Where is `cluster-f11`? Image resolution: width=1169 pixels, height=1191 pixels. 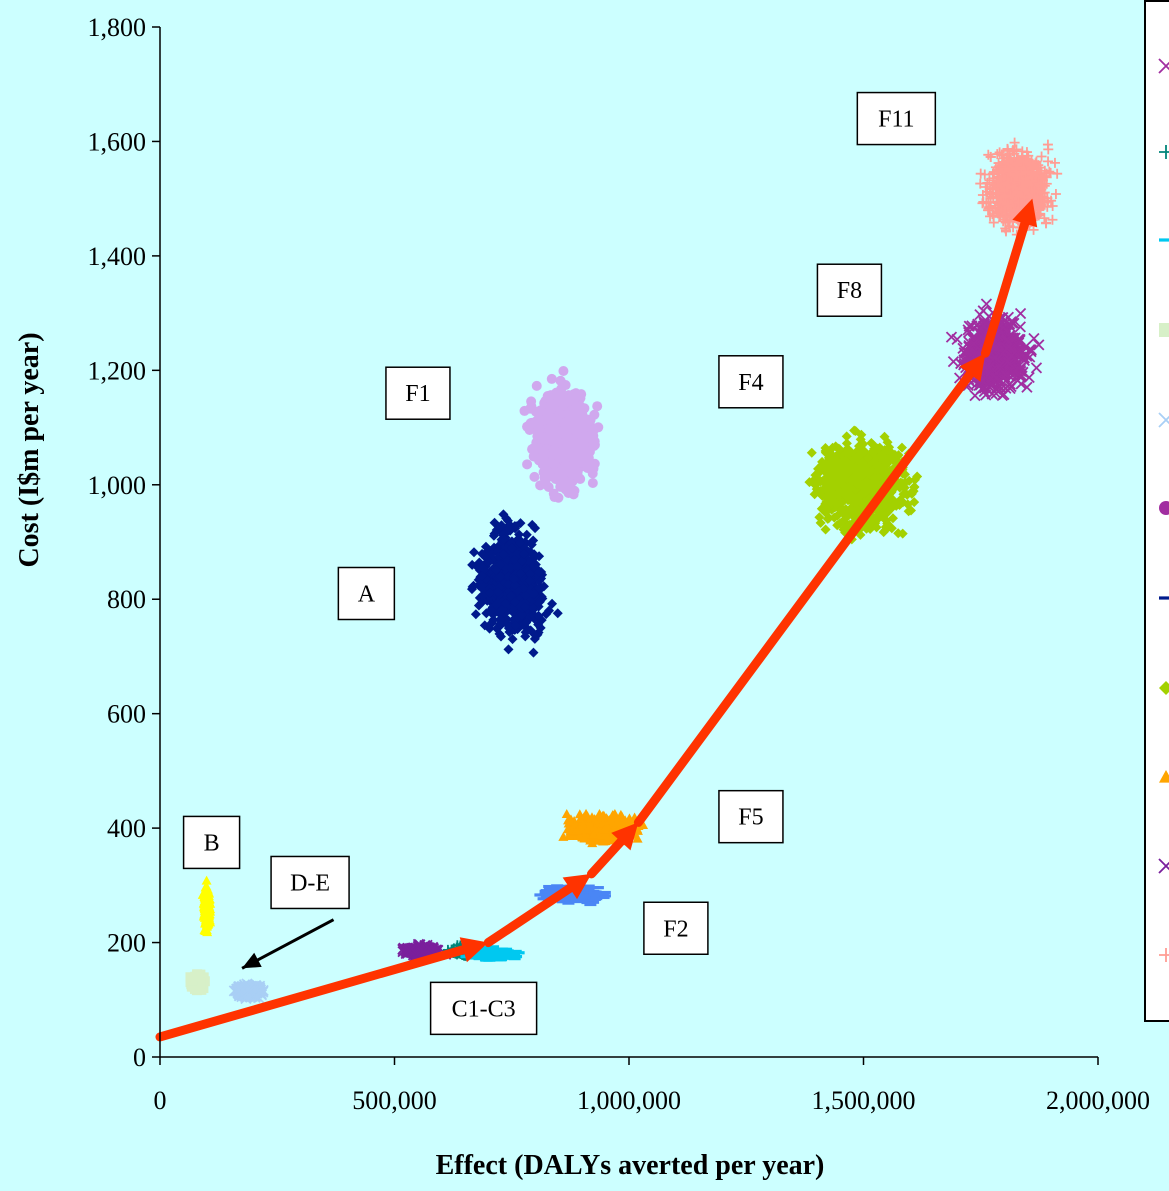 cluster-f11 is located at coordinates (1019, 188).